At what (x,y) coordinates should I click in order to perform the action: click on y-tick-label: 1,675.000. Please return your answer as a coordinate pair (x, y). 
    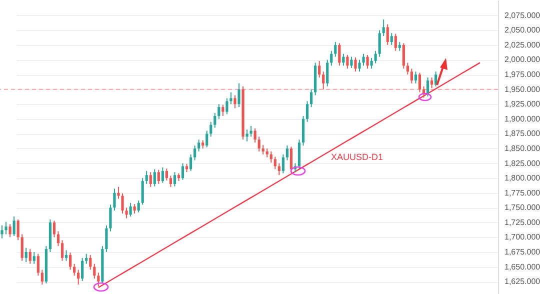
    Looking at the image, I should click on (522, 252).